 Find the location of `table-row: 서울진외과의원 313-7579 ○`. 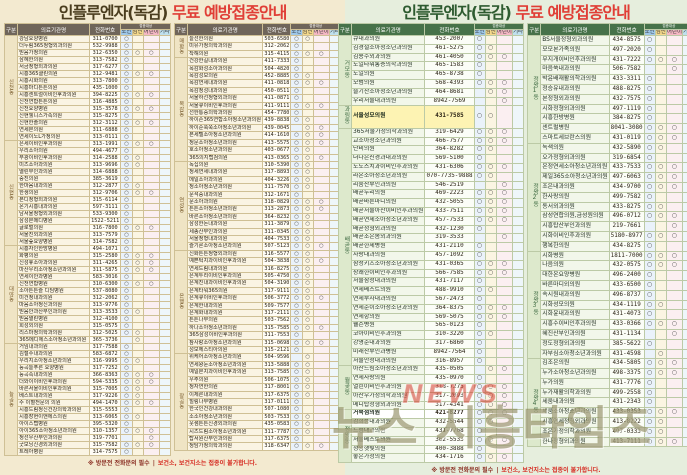

table-row: 서울진외과의원 313-7579 ○ is located at coordinates (88, 235).